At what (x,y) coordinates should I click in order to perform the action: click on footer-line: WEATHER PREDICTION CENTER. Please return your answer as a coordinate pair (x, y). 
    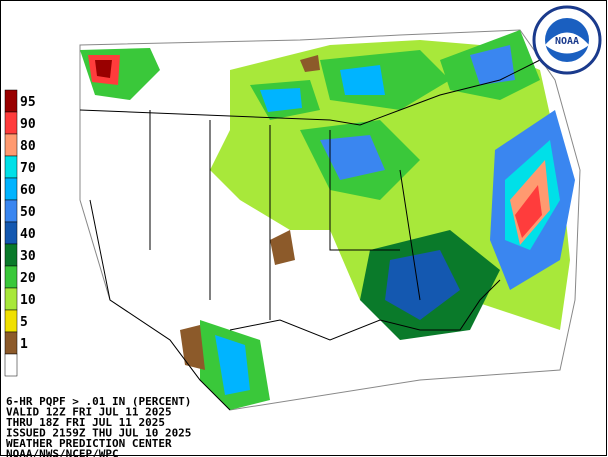
    Looking at the image, I should click on (89, 443).